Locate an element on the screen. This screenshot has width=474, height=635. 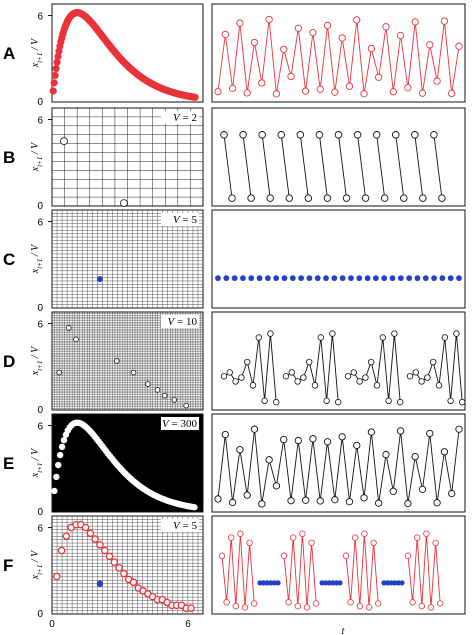
v-label: V = 300 is located at coordinates (179, 424).